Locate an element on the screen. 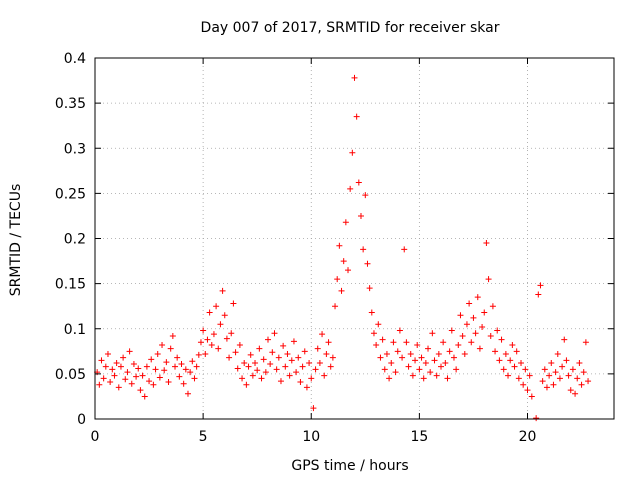 The height and width of the screenshot is (480, 640). y-tick-label: 0.4 is located at coordinates (75, 59).